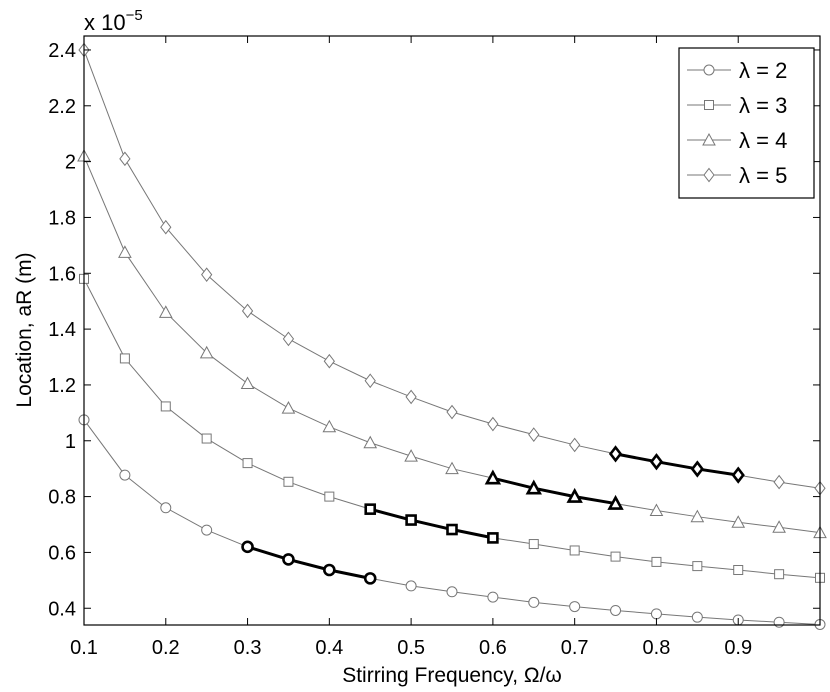 This screenshot has height=692, width=830. Describe the element at coordinates (24, 329) in the screenshot. I see `y-axis-label: Location, aR (m)` at that location.